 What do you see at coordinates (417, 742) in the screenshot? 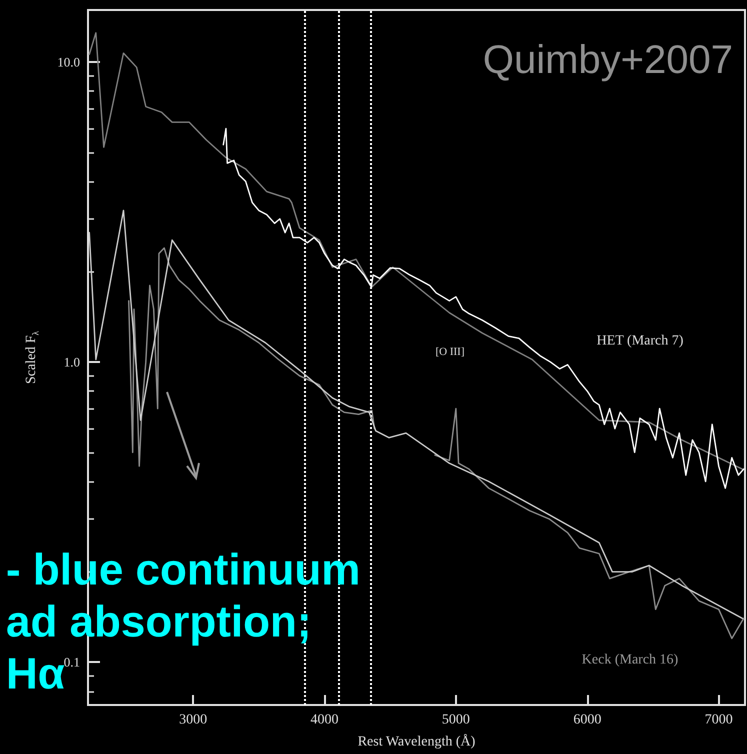
I see `x-axis-title: Rest Wavelength (Å)` at bounding box center [417, 742].